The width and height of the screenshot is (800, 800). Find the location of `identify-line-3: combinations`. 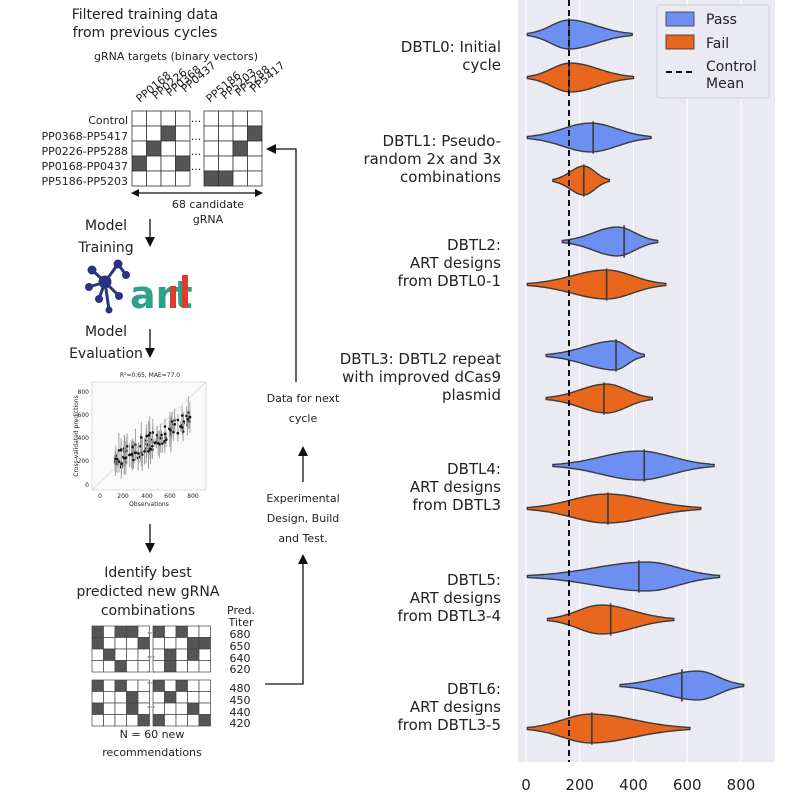

identify-line-3: combinations is located at coordinates (148, 611).